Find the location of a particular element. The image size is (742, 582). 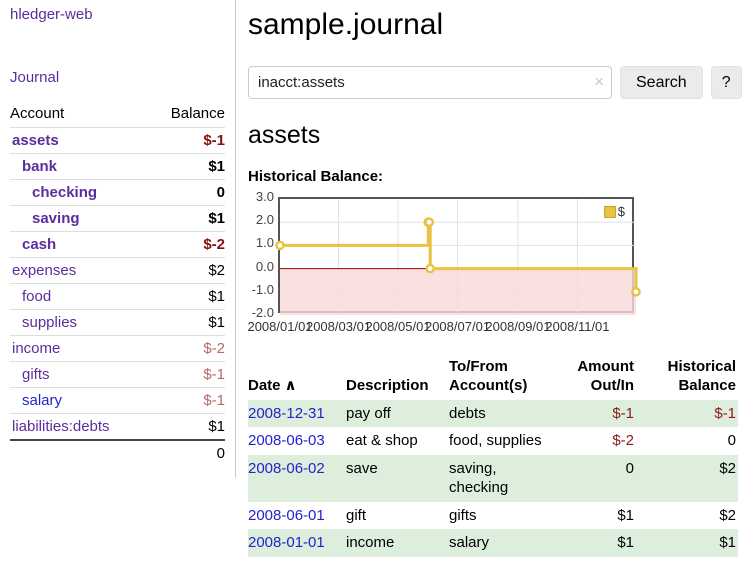

sidebar-account-row: food $1 is located at coordinates (117, 296).